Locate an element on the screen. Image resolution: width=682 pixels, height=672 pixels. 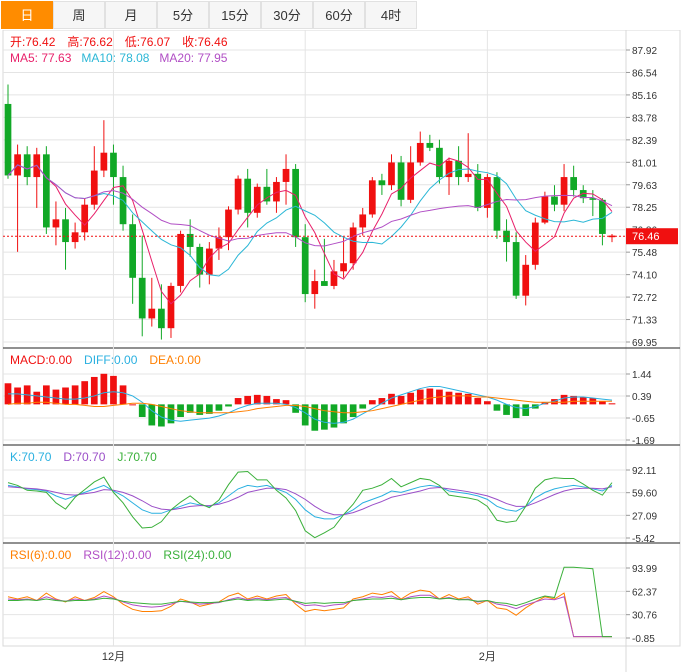
kdj-legend-0: K:70.70 is located at coordinates (31, 457).